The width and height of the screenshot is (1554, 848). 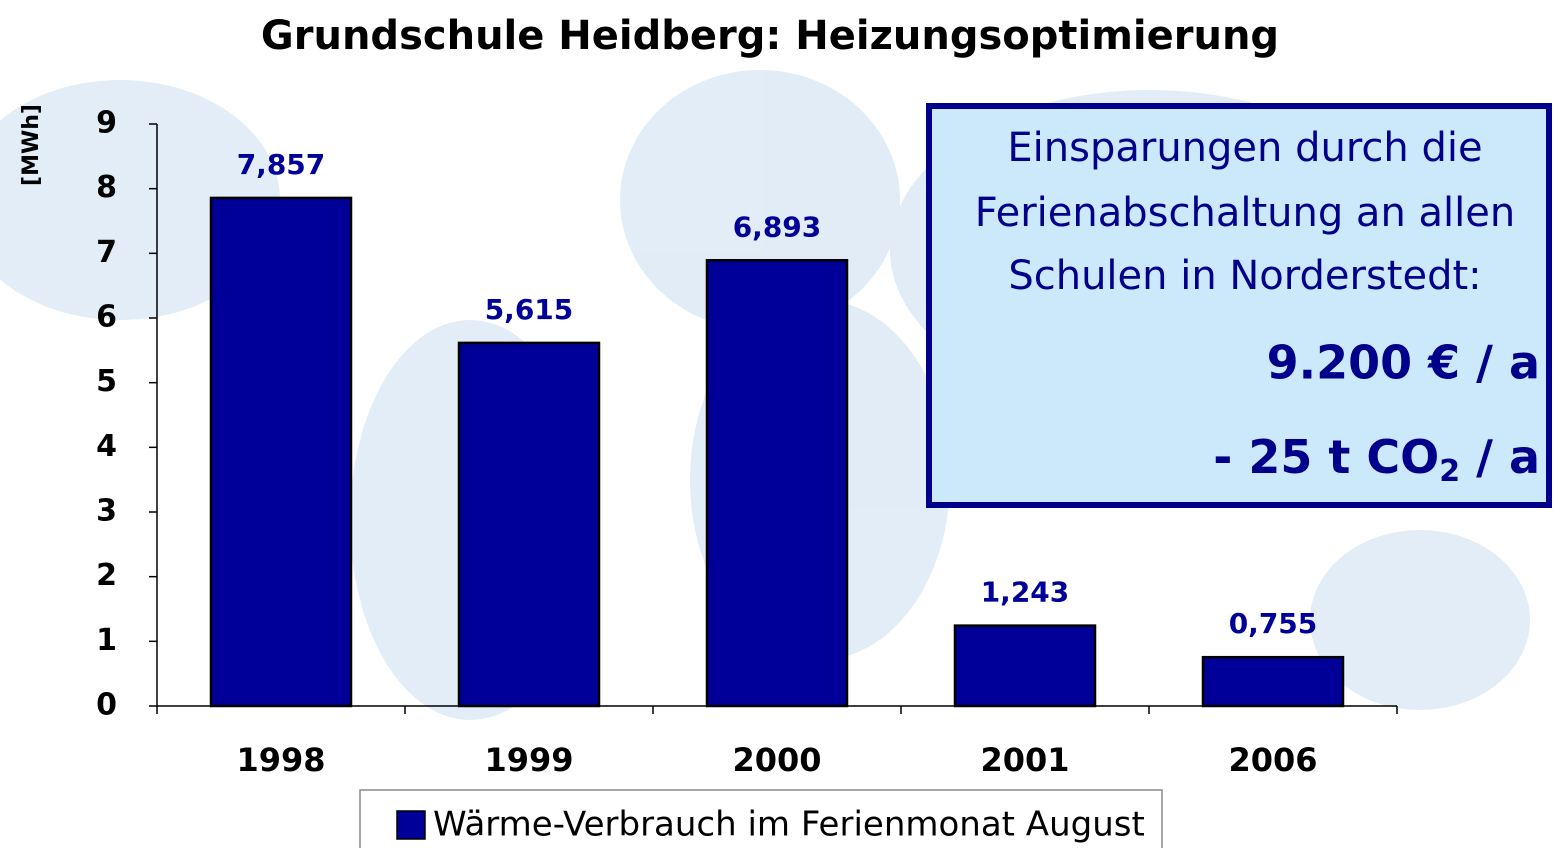 What do you see at coordinates (1273, 623) in the screenshot?
I see `data-label: 0,755` at bounding box center [1273, 623].